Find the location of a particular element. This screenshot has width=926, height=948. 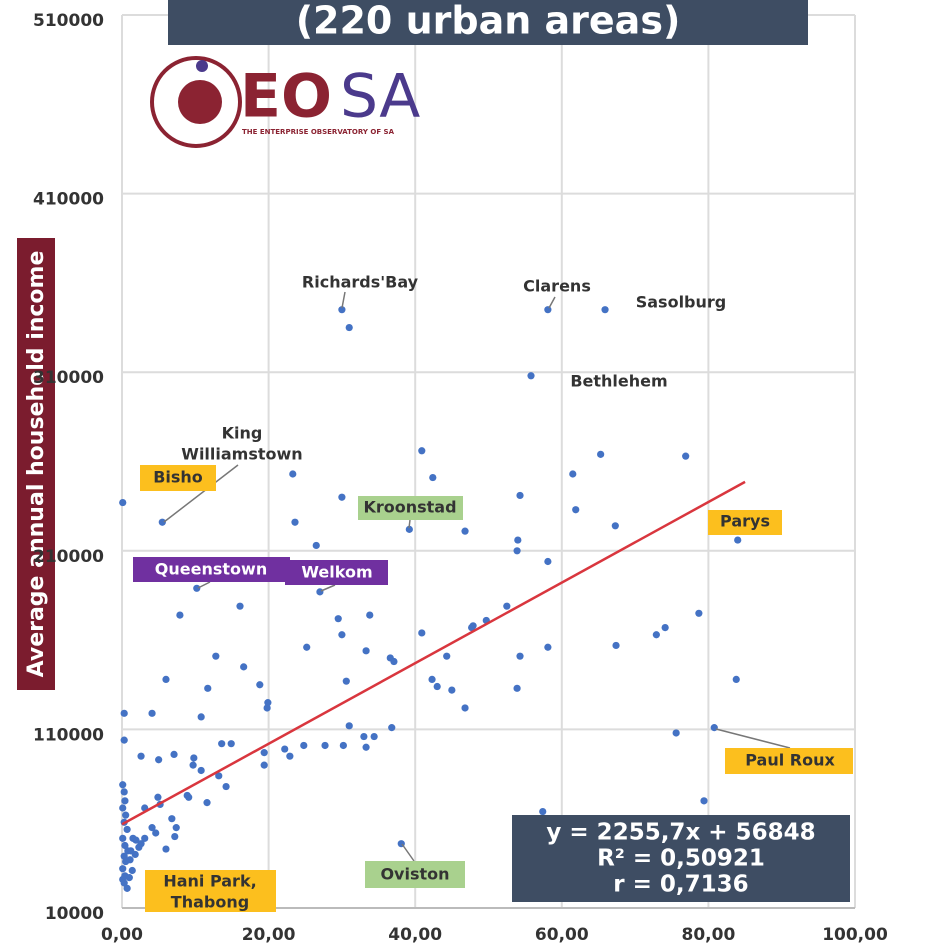

y-tick-label: 310000 is located at coordinates (68, 378).